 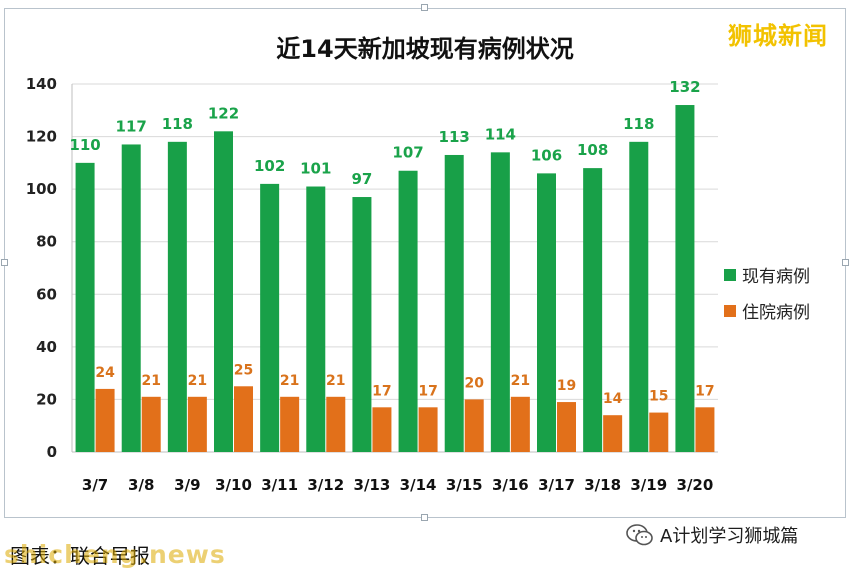 What do you see at coordinates (730, 311) in the screenshot?
I see `legend-swatch-hospitalised` at bounding box center [730, 311].